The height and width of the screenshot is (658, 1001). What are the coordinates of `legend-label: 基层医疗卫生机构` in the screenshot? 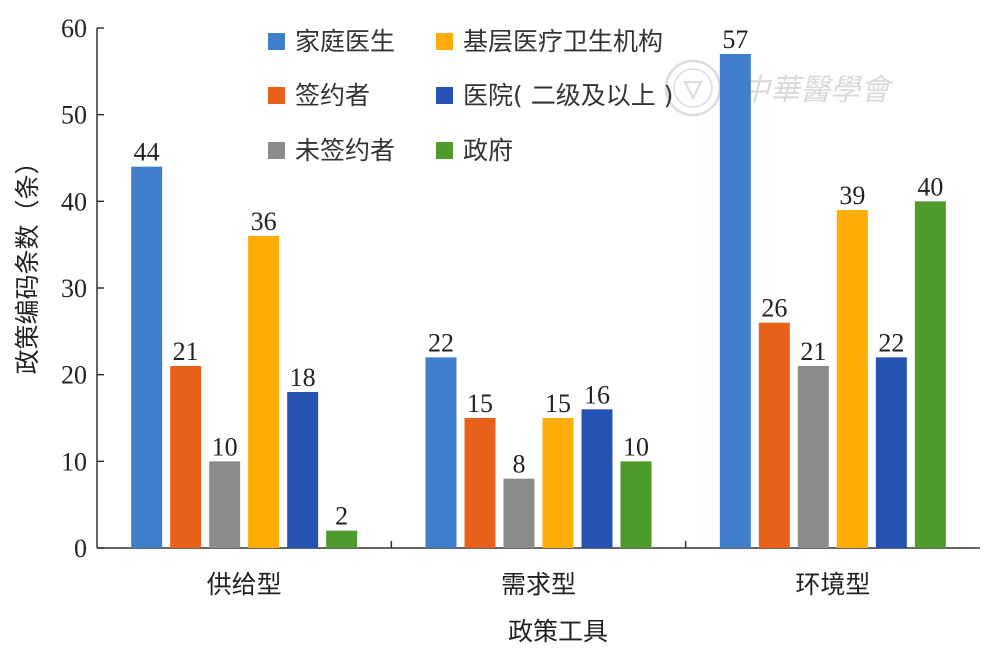 It's located at (563, 41).